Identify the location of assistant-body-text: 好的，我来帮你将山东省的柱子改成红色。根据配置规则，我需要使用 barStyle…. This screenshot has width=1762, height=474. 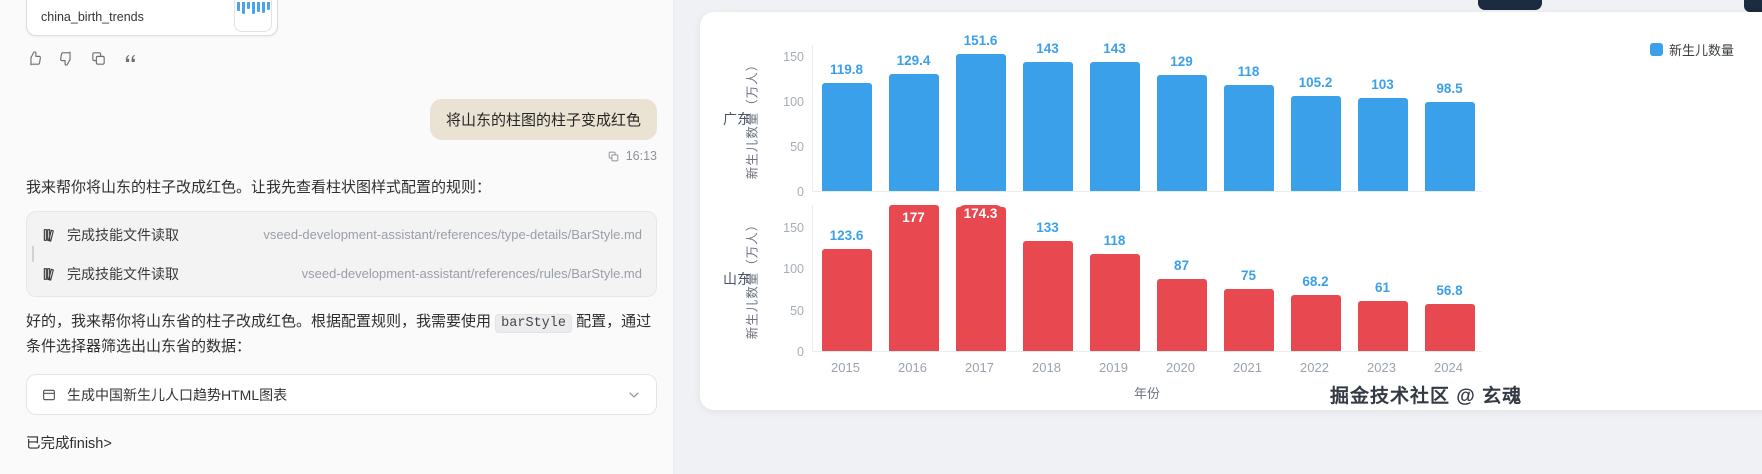
(341, 334).